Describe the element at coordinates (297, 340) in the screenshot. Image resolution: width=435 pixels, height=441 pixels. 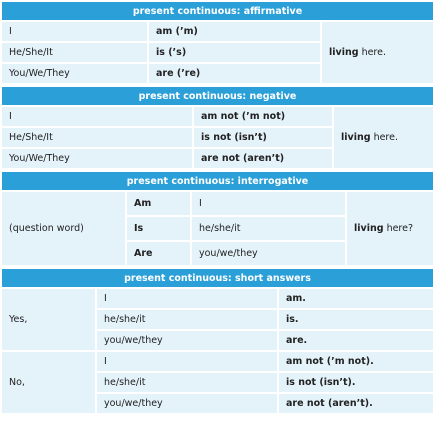
I see `answer: are.` at that location.